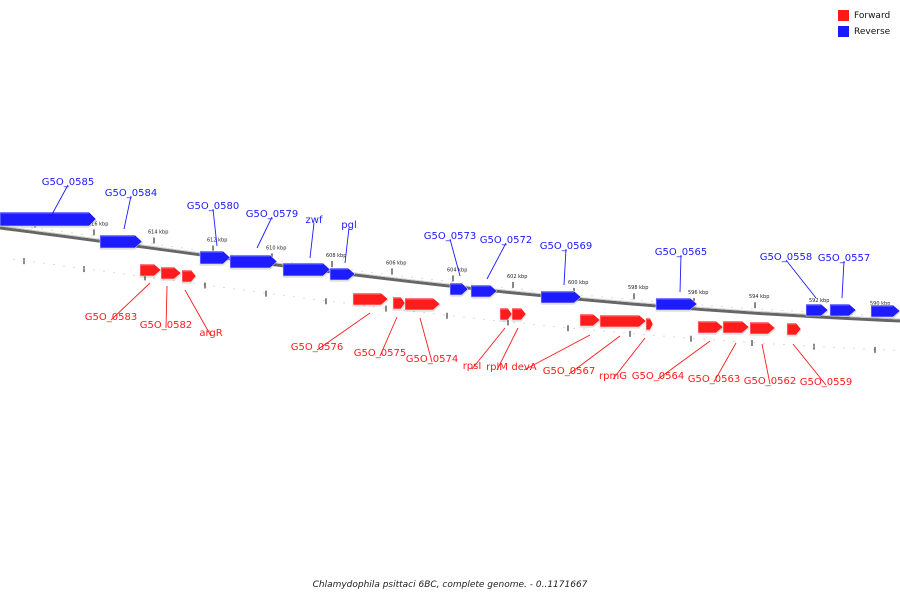 The height and width of the screenshot is (600, 900). What do you see at coordinates (312, 240) in the screenshot?
I see `reverse-gene-label-4-leader` at bounding box center [312, 240].